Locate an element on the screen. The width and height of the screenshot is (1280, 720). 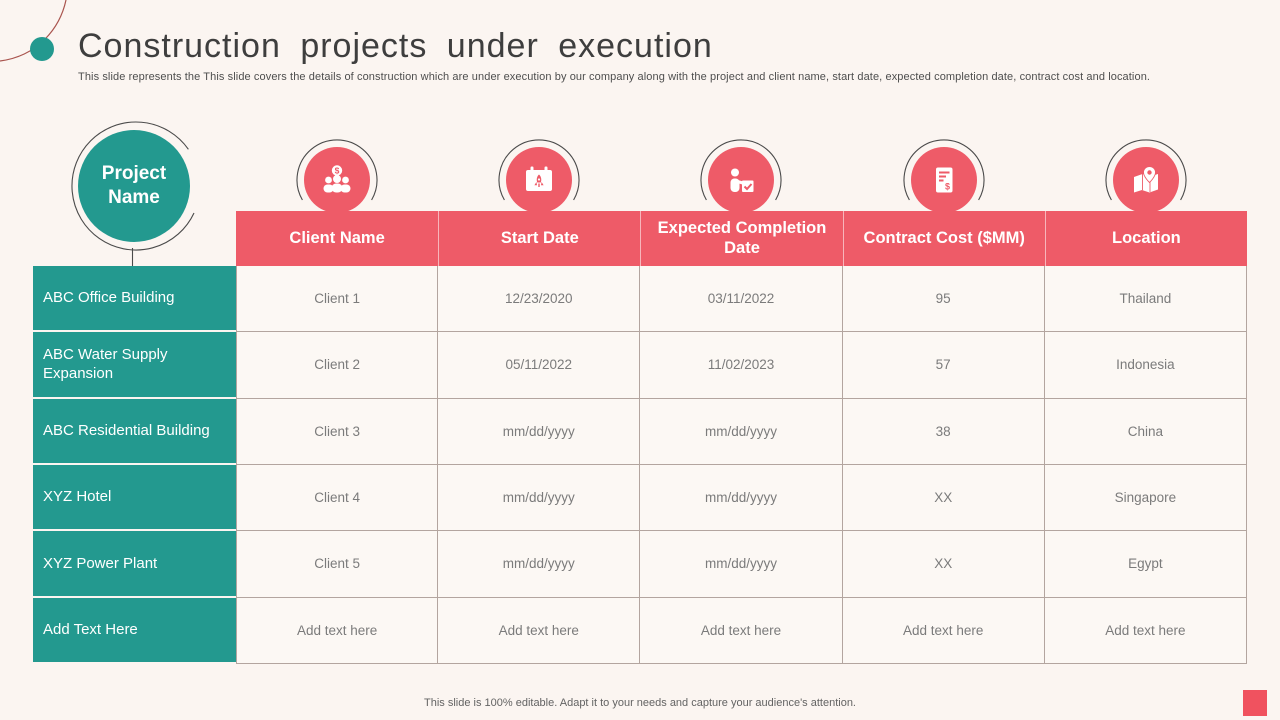
corner-accent-square is located at coordinates (1255, 703).